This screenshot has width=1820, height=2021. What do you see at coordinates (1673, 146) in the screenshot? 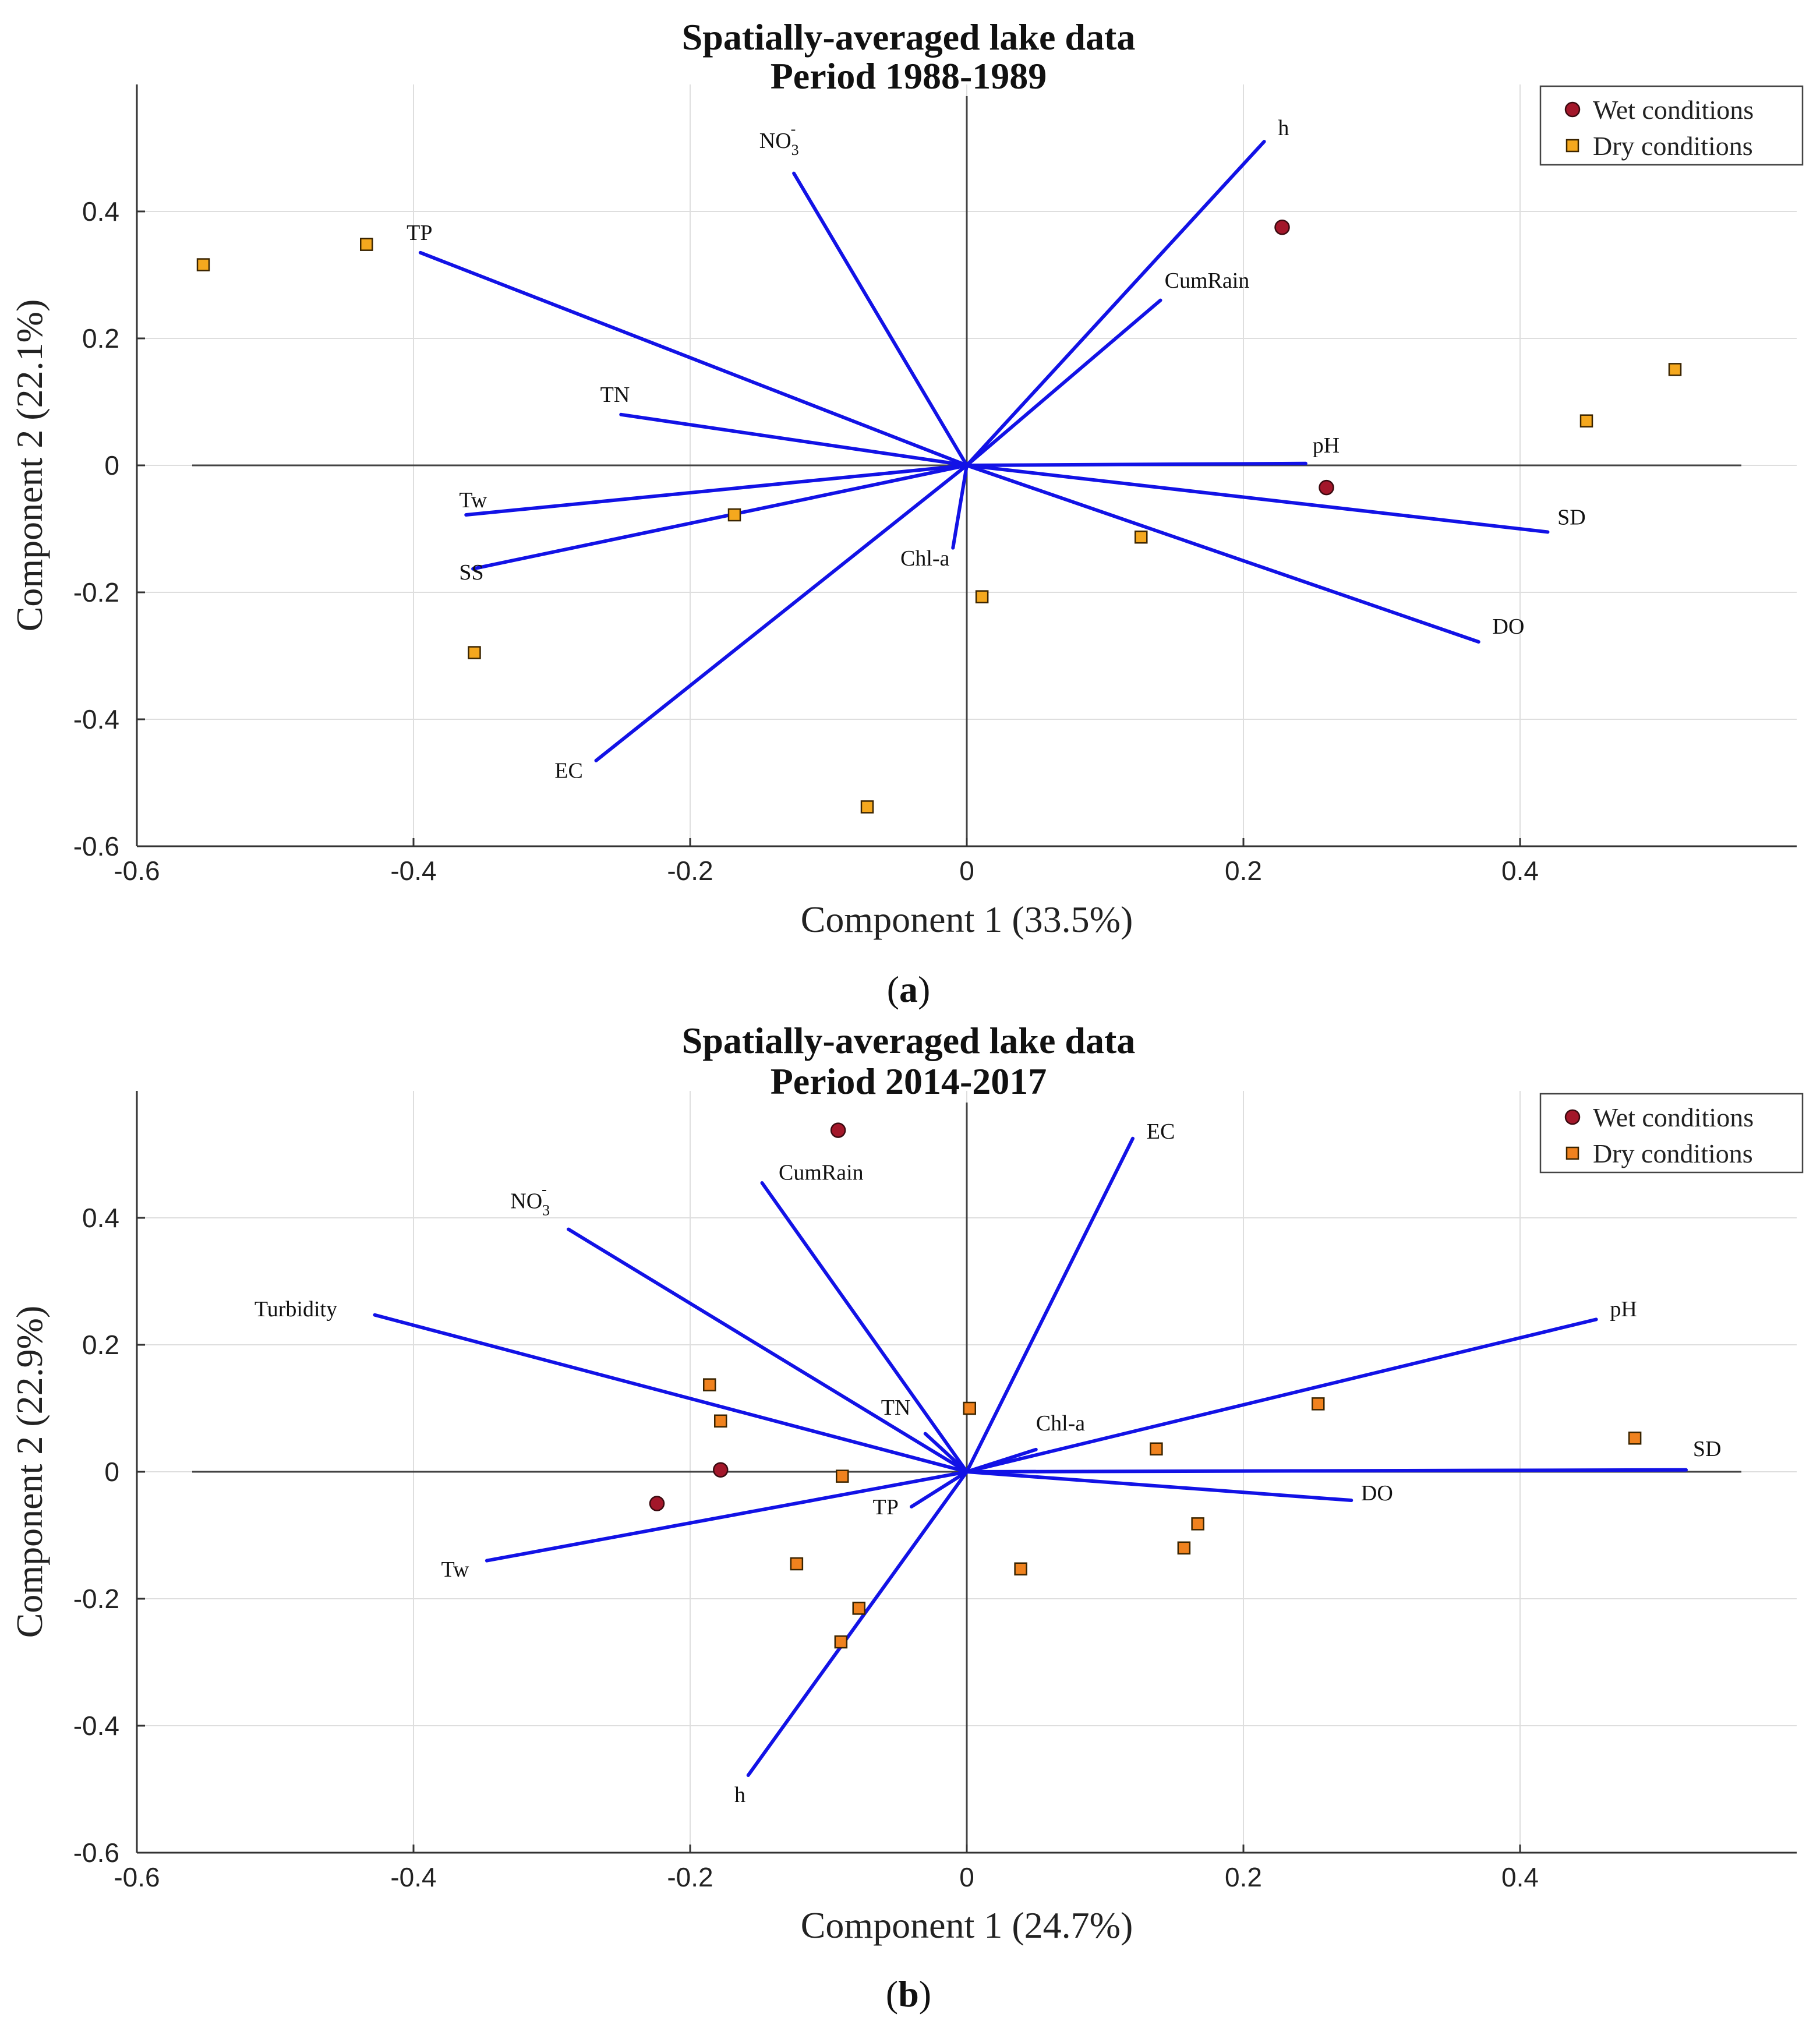
I see `legend-label: Dry conditions` at bounding box center [1673, 146].